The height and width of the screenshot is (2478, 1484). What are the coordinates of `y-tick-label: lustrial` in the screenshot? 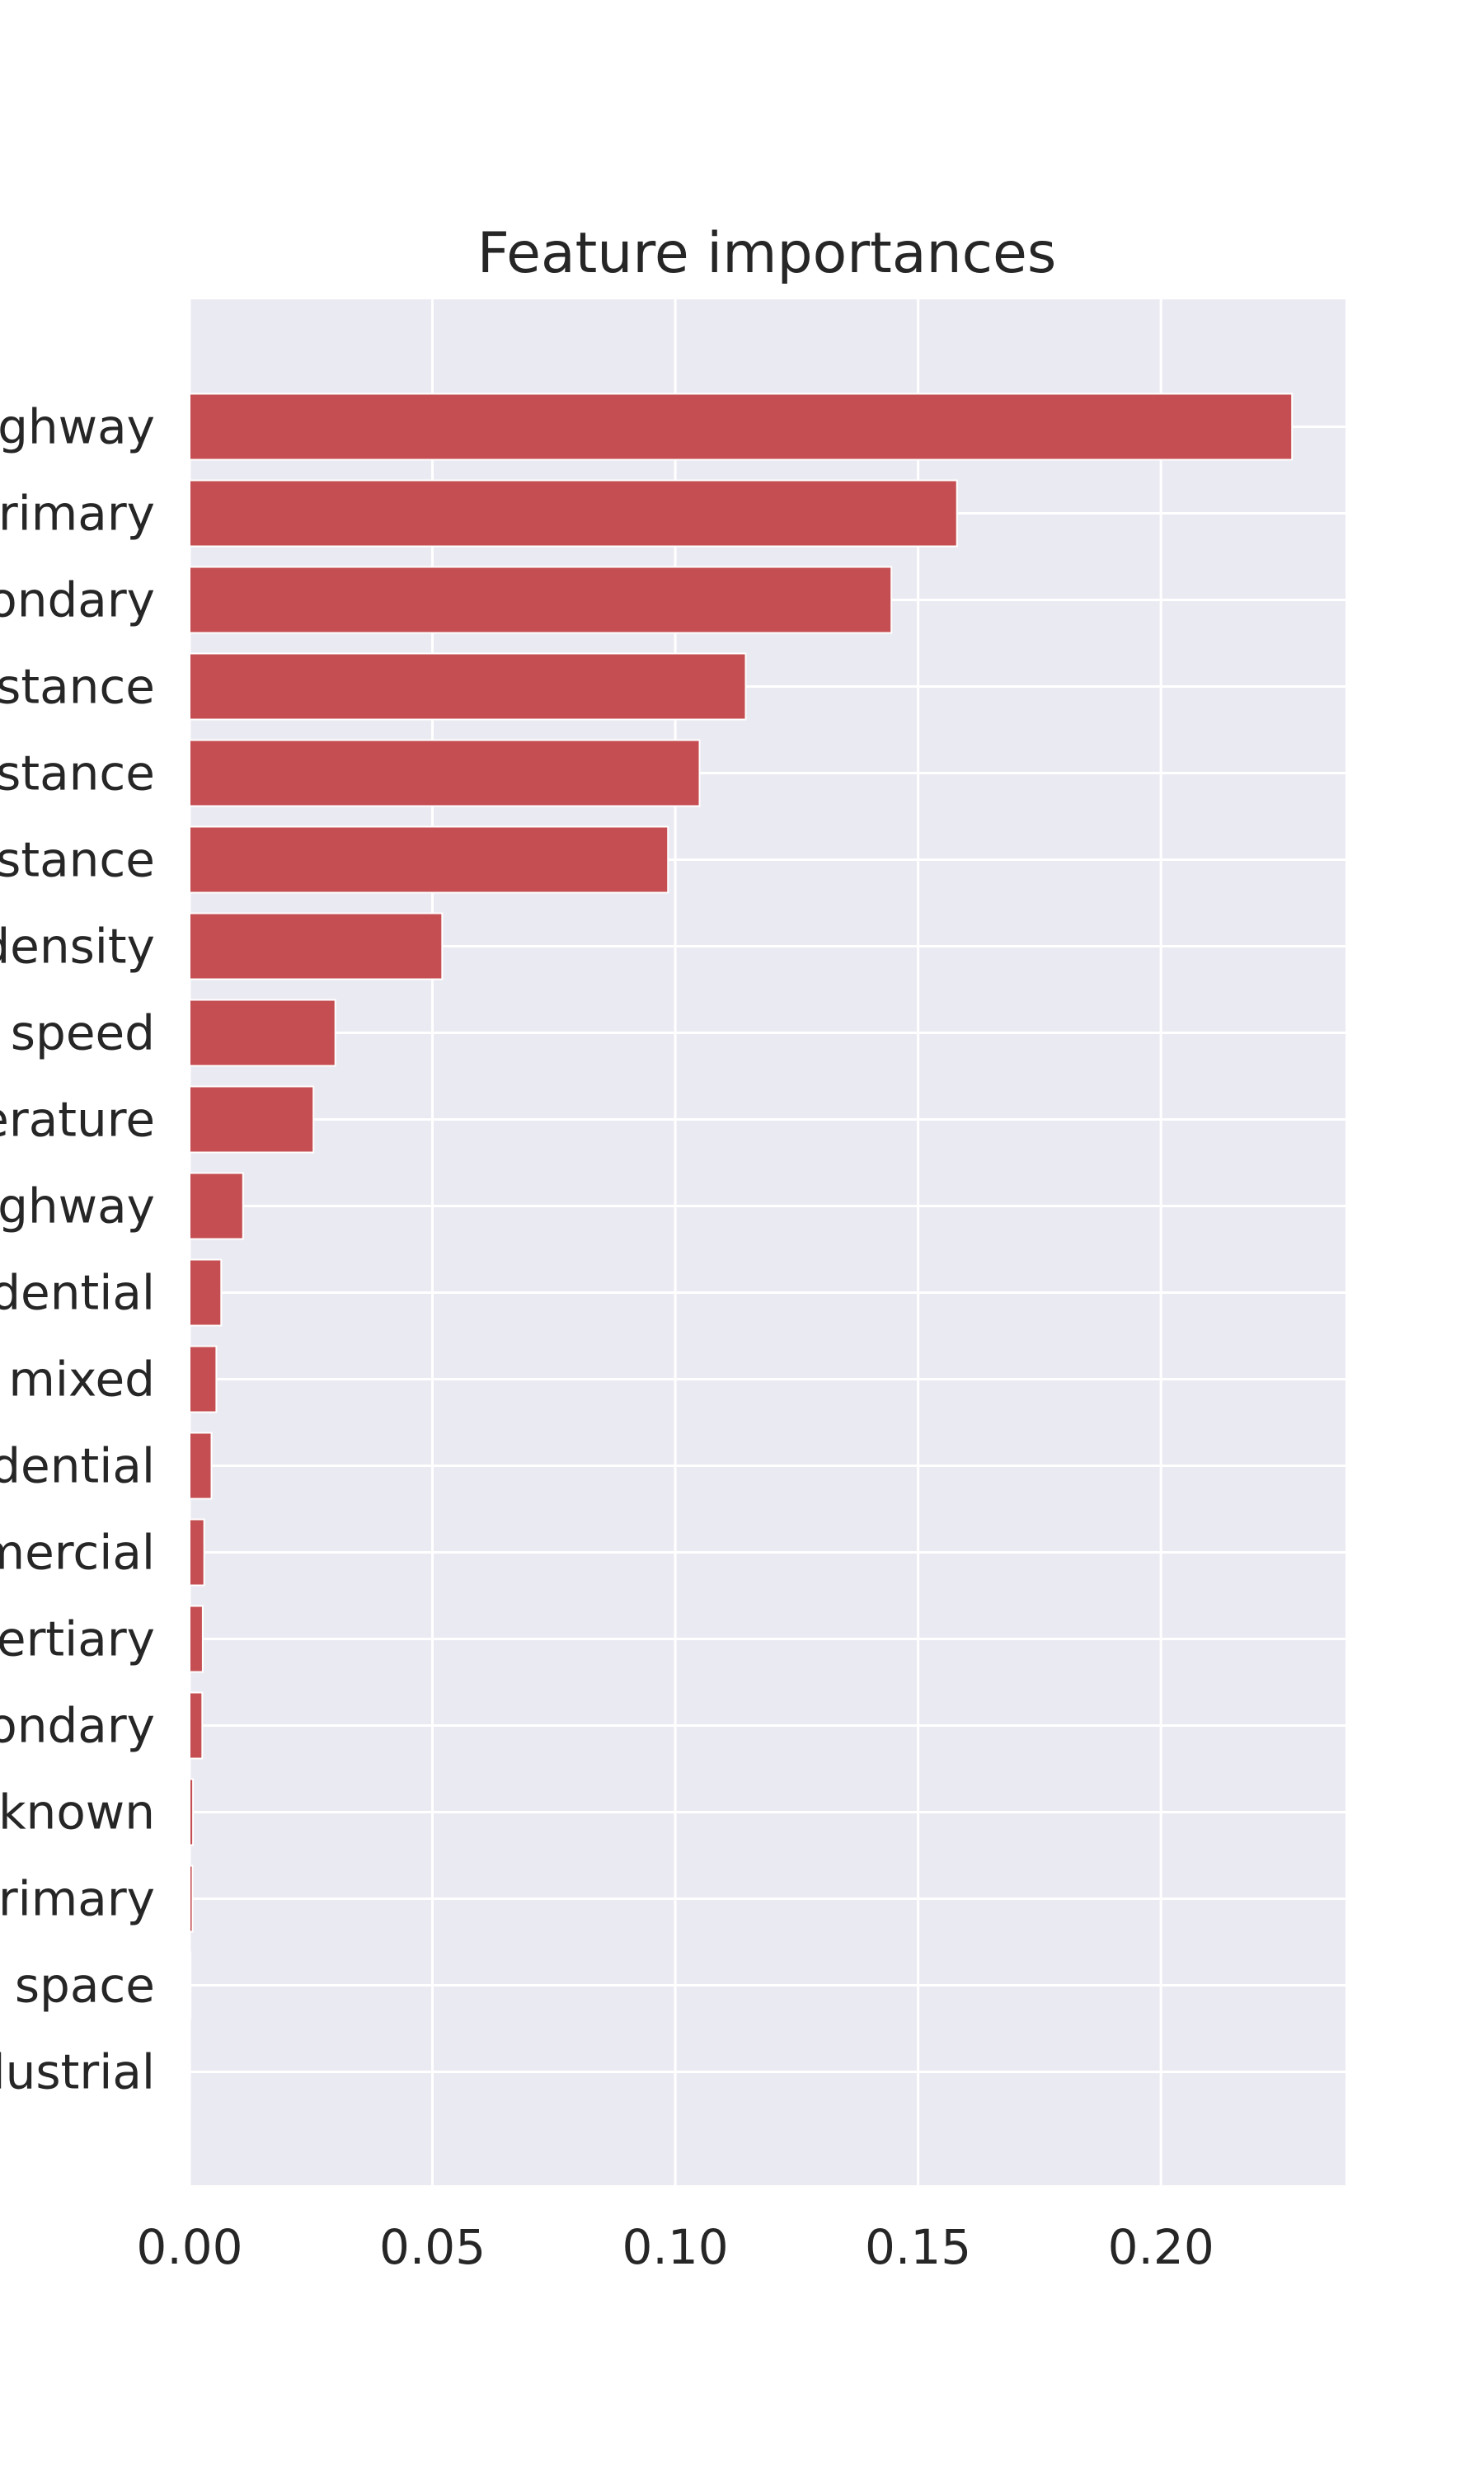 It's located at (77, 2072).